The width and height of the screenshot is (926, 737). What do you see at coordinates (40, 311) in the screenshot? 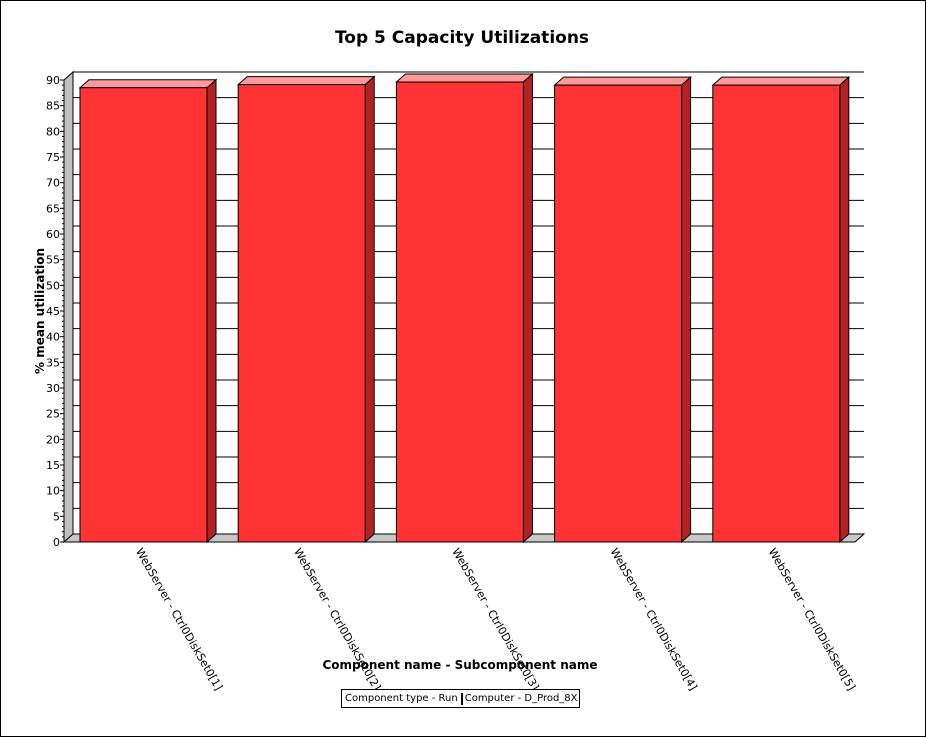
I see `y-axis-title: % mean utilization` at bounding box center [40, 311].